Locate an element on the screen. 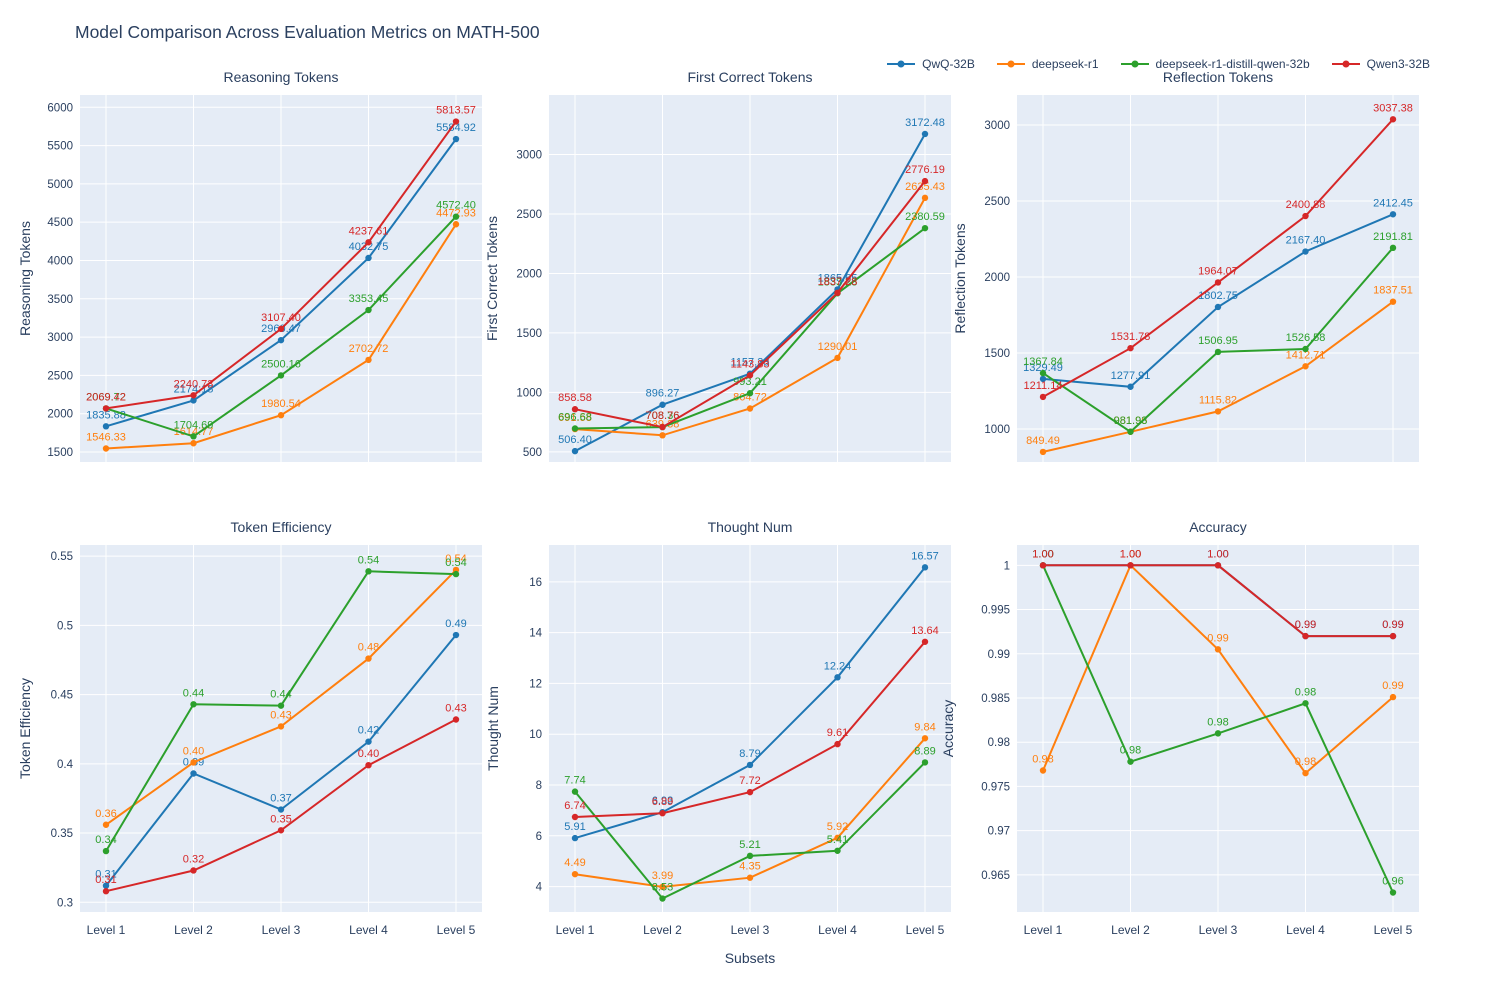  legend-item-deepseek-r1: deepseek-r1 is located at coordinates (1047, 64).